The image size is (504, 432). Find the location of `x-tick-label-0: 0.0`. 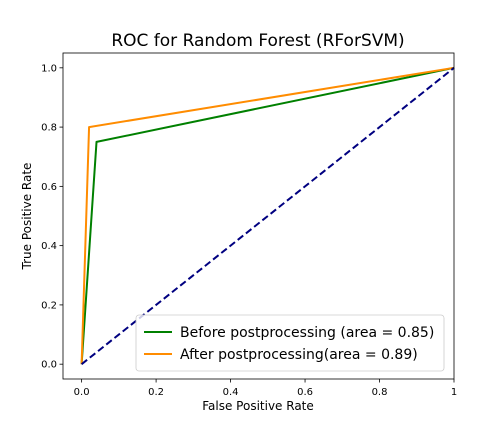

x-tick-label-0: 0.0 is located at coordinates (82, 392).